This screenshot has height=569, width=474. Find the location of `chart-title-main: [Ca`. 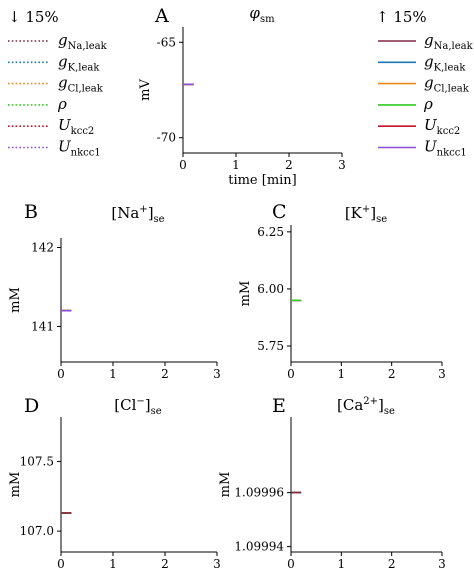

chart-title-main: [Ca is located at coordinates (350, 405).